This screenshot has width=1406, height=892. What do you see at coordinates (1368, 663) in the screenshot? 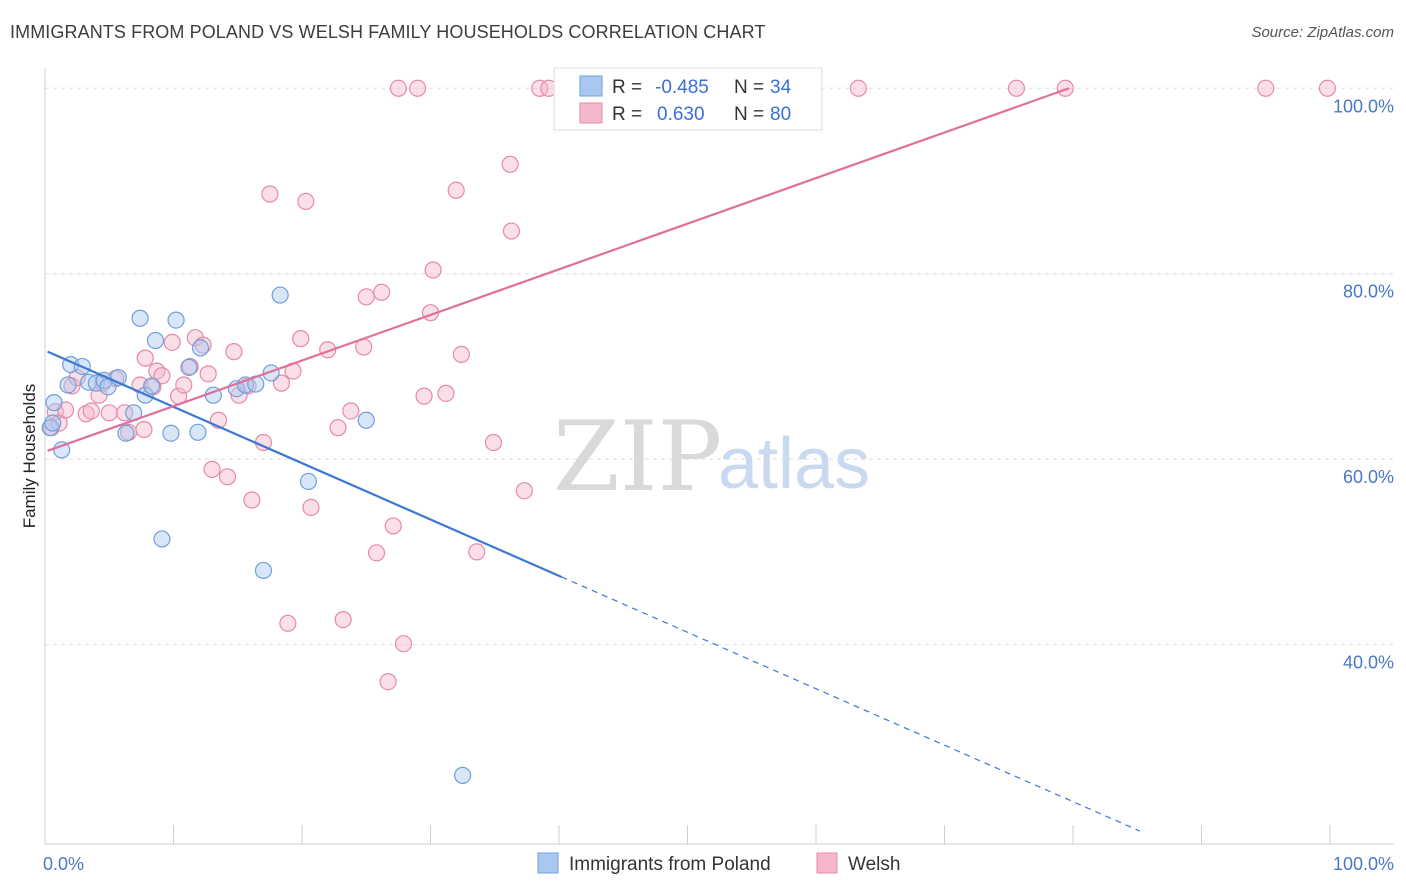
I see `y-tick-label: 40.0%` at bounding box center [1368, 663].